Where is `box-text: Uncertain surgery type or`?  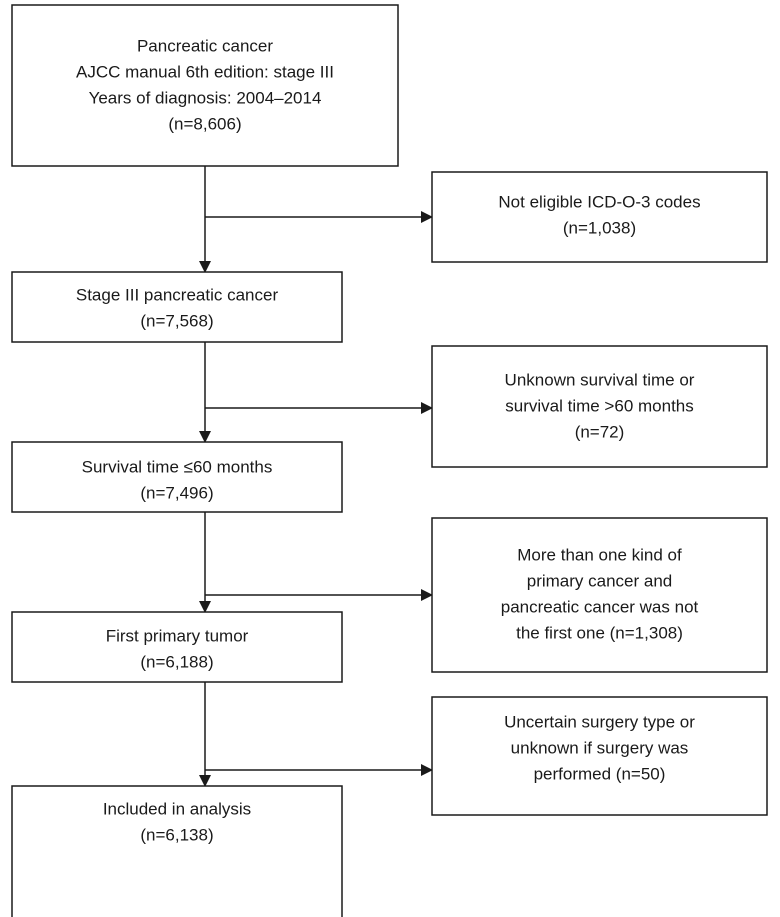 box-text: Uncertain surgery type or is located at coordinates (599, 721).